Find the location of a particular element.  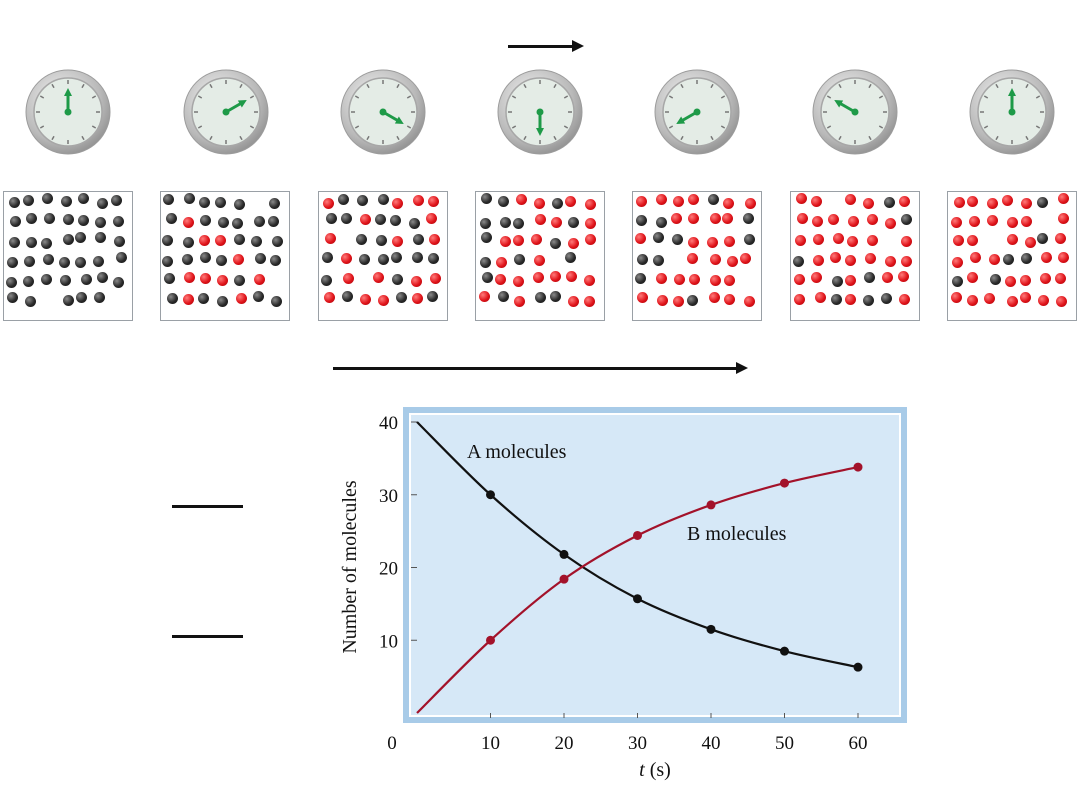

y-tick-label: 40 is located at coordinates (388, 423).